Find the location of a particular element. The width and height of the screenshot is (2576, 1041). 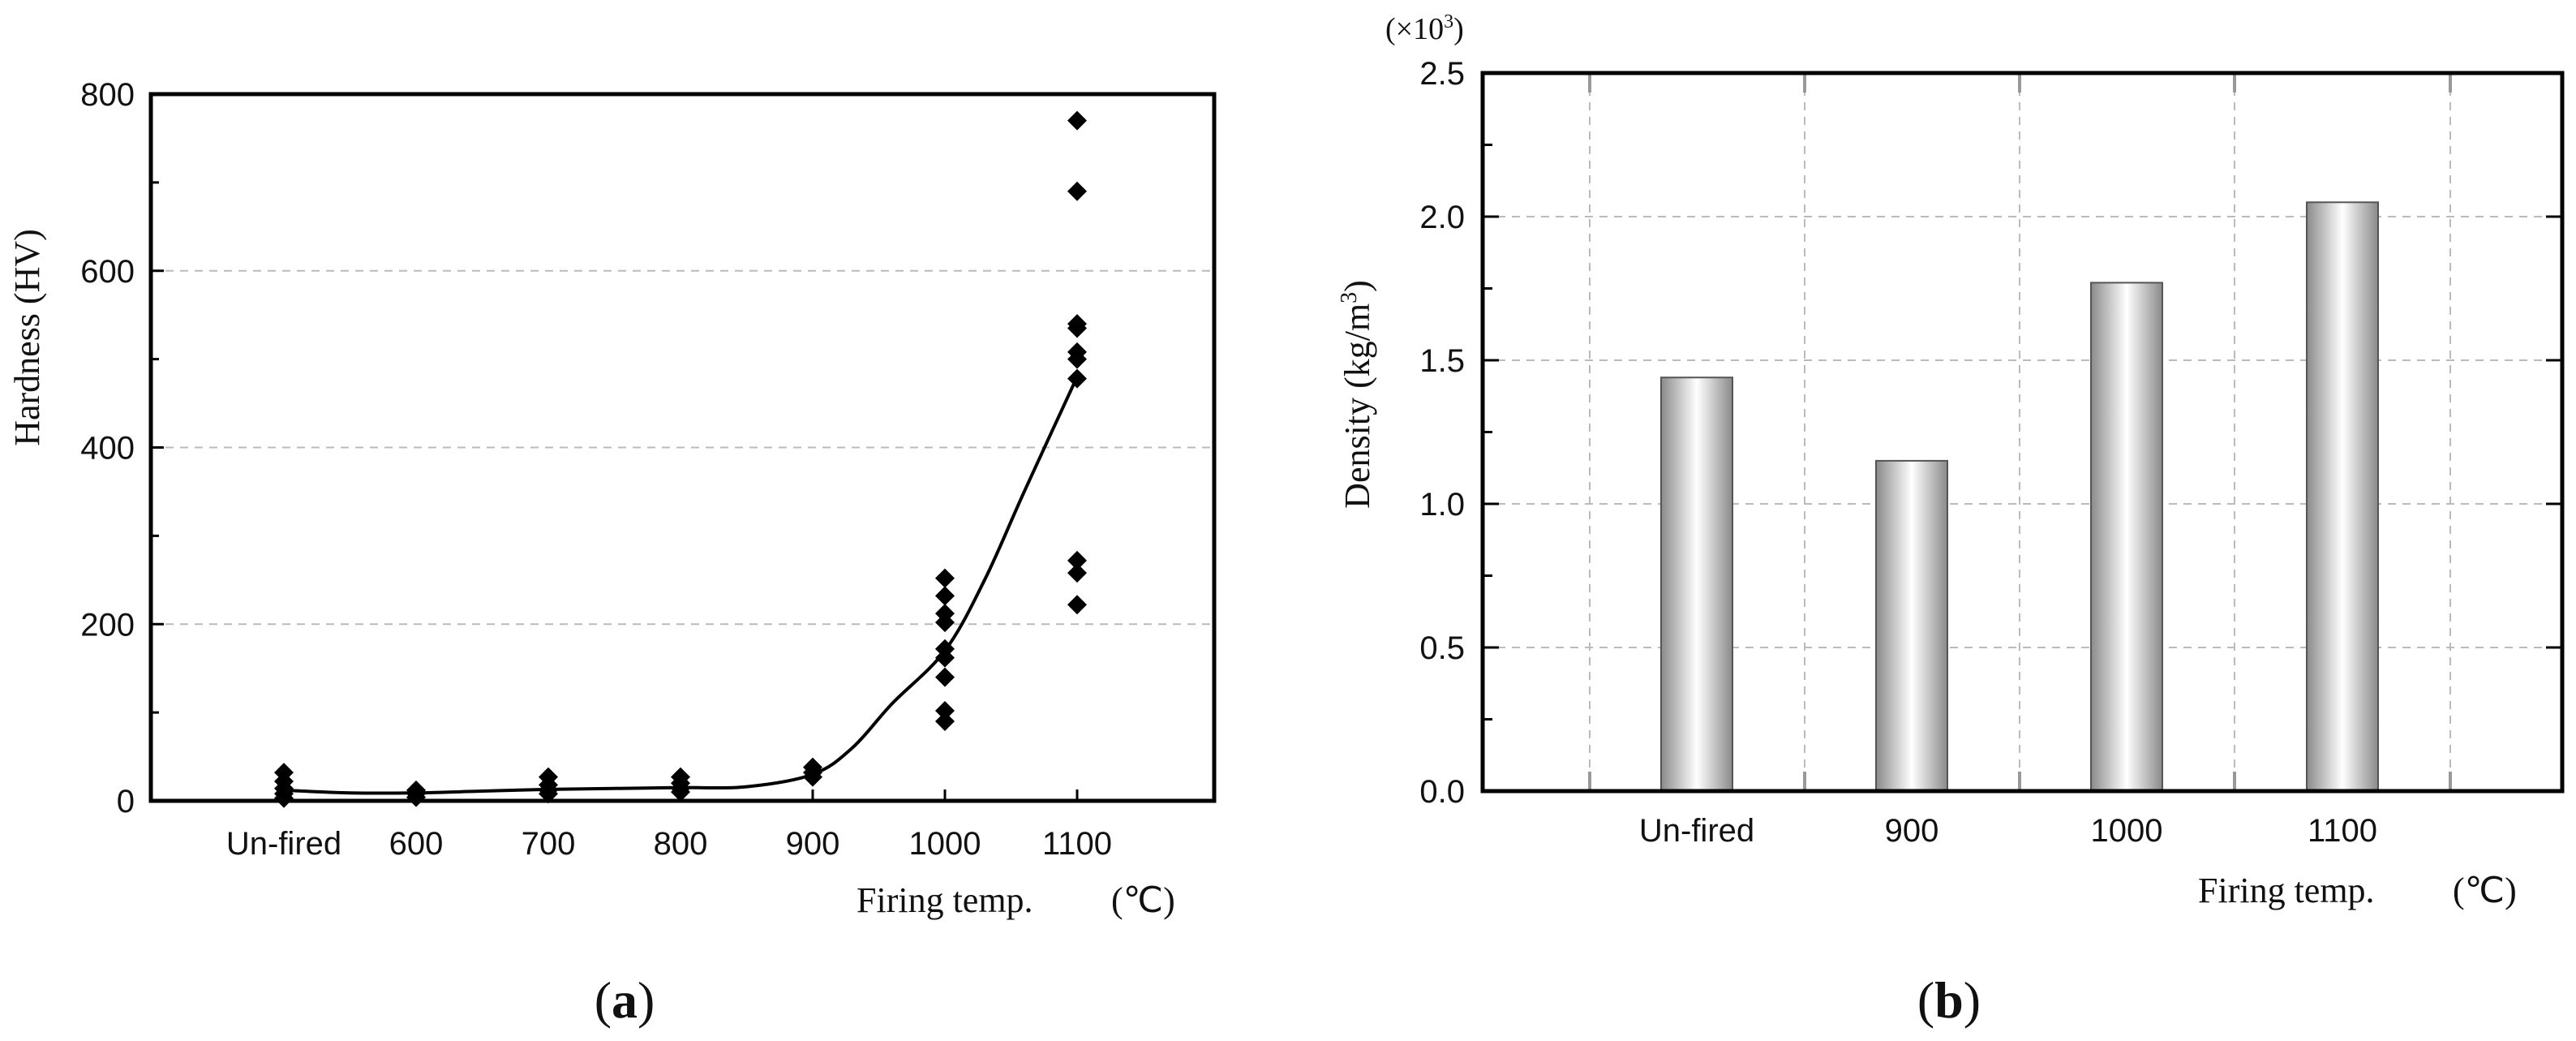

hardness-x-tick-label: 1000 is located at coordinates (945, 844).